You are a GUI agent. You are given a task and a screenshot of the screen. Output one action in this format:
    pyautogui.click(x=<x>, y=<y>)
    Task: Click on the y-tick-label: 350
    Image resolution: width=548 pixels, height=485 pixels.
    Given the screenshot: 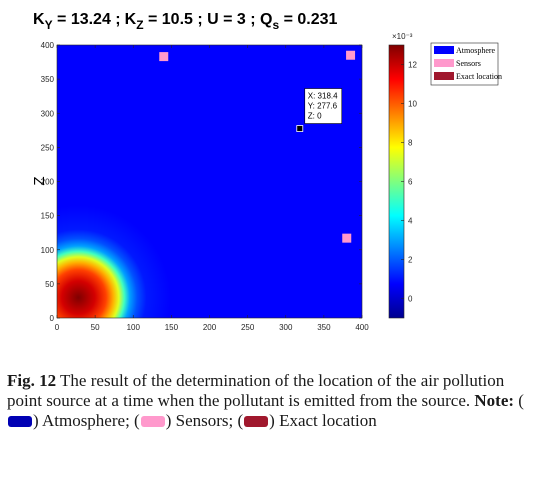 What is the action you would take?
    pyautogui.click(x=48, y=79)
    